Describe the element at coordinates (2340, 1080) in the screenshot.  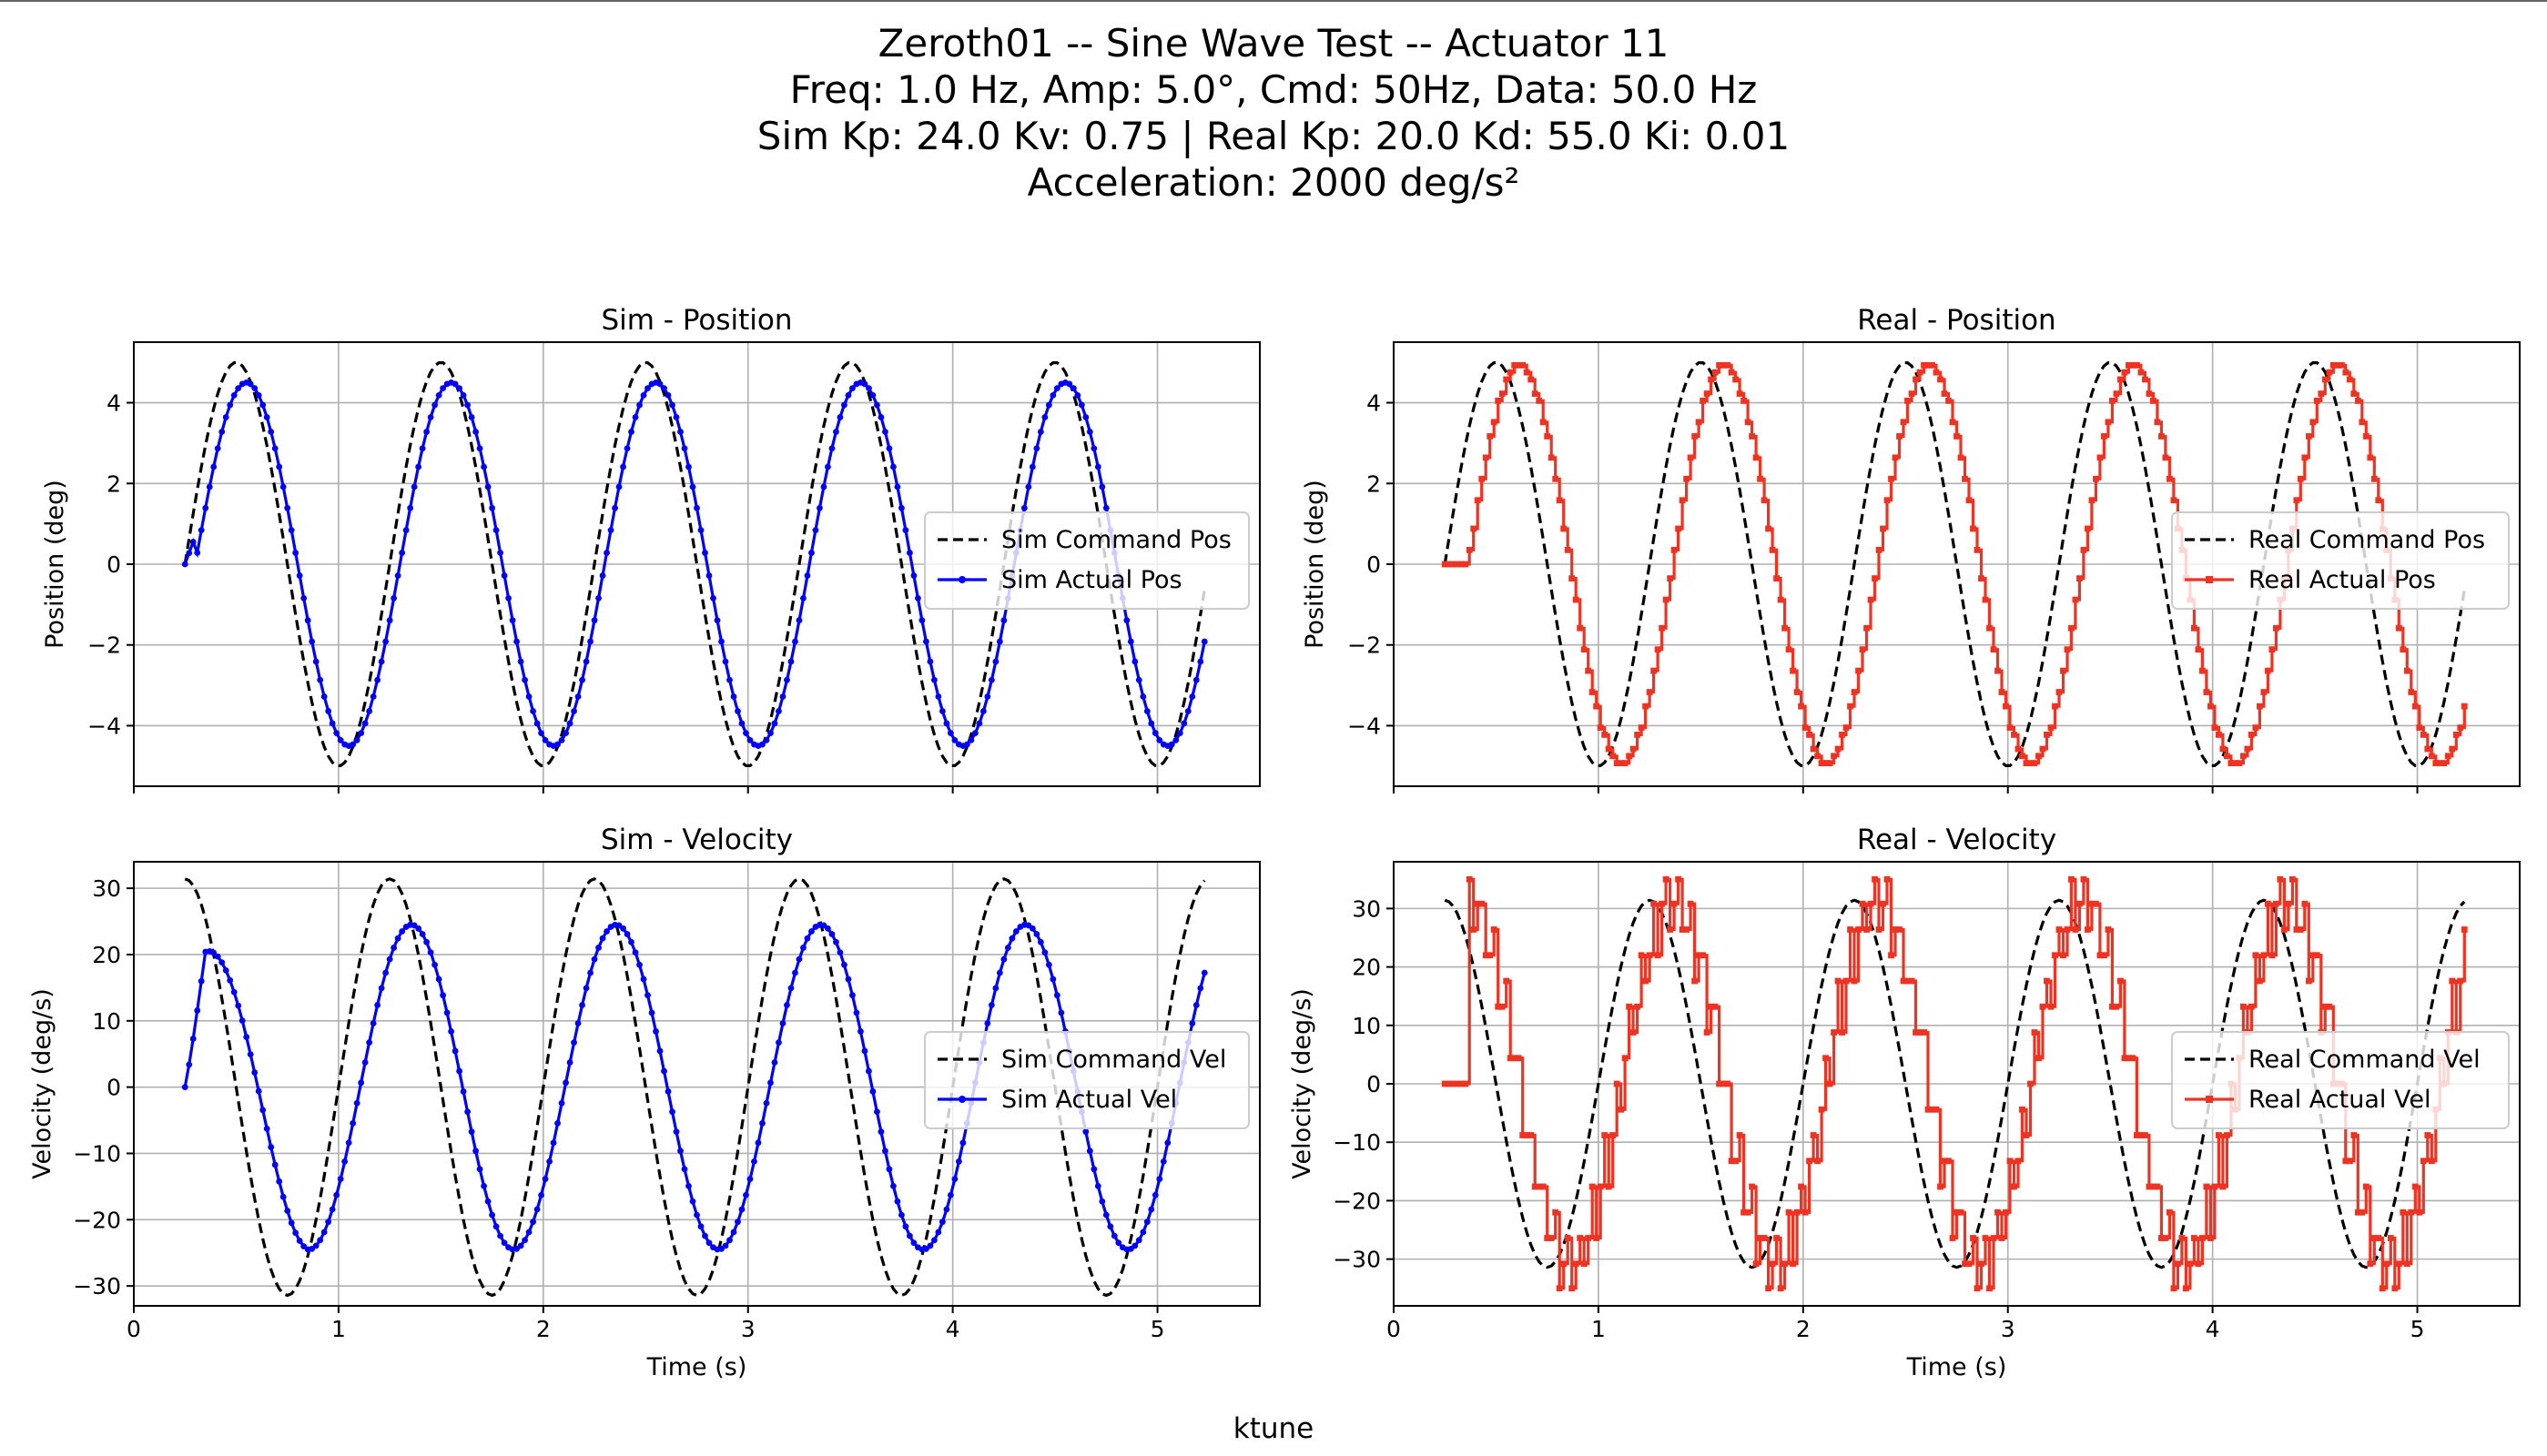
I see `legend: Real Command Vel Real Actual Vel` at that location.